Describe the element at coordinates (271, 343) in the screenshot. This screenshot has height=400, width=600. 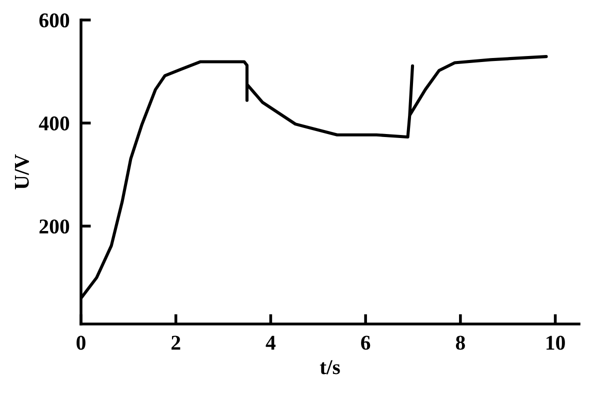
I see `x-tick-label: 4` at that location.